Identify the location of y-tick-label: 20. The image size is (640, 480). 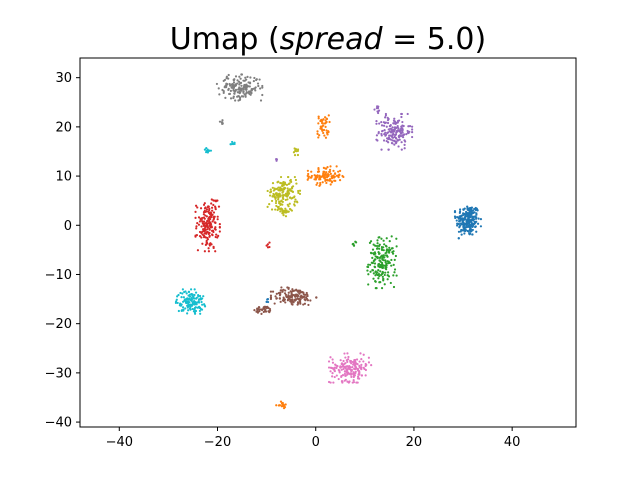
(63, 127).